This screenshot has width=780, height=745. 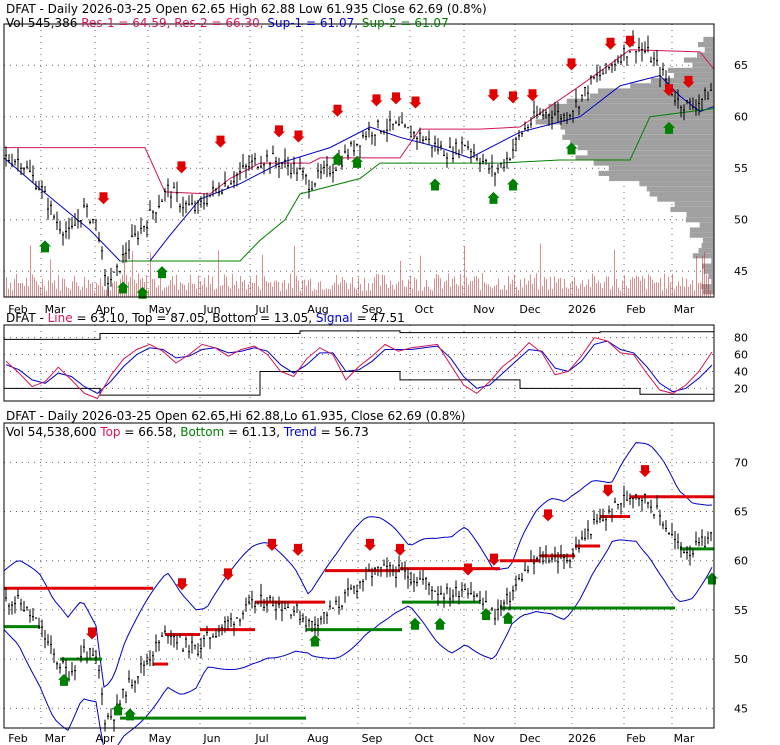 What do you see at coordinates (379, 318) in the screenshot?
I see `osc-signal-value: = 47.51` at bounding box center [379, 318].